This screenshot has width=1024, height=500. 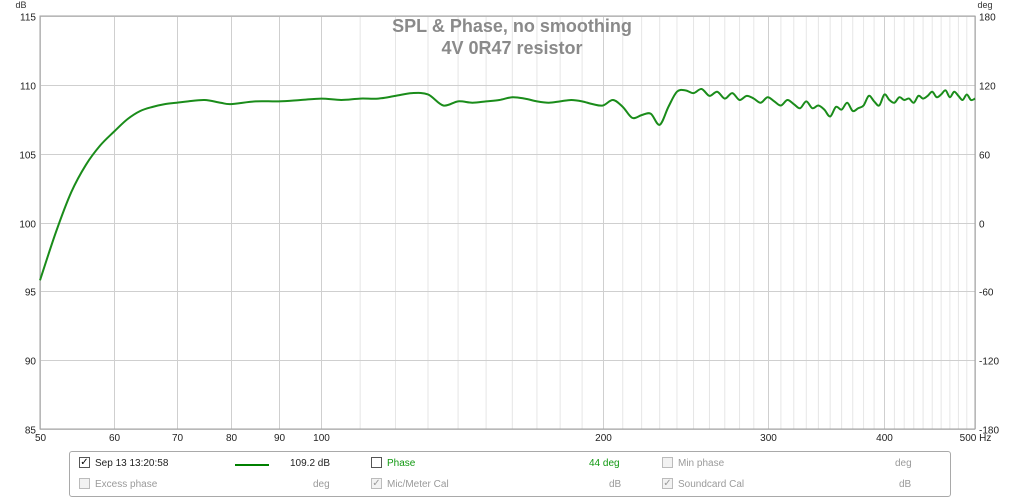 I want to click on trace-color-swatch, so click(x=252, y=465).